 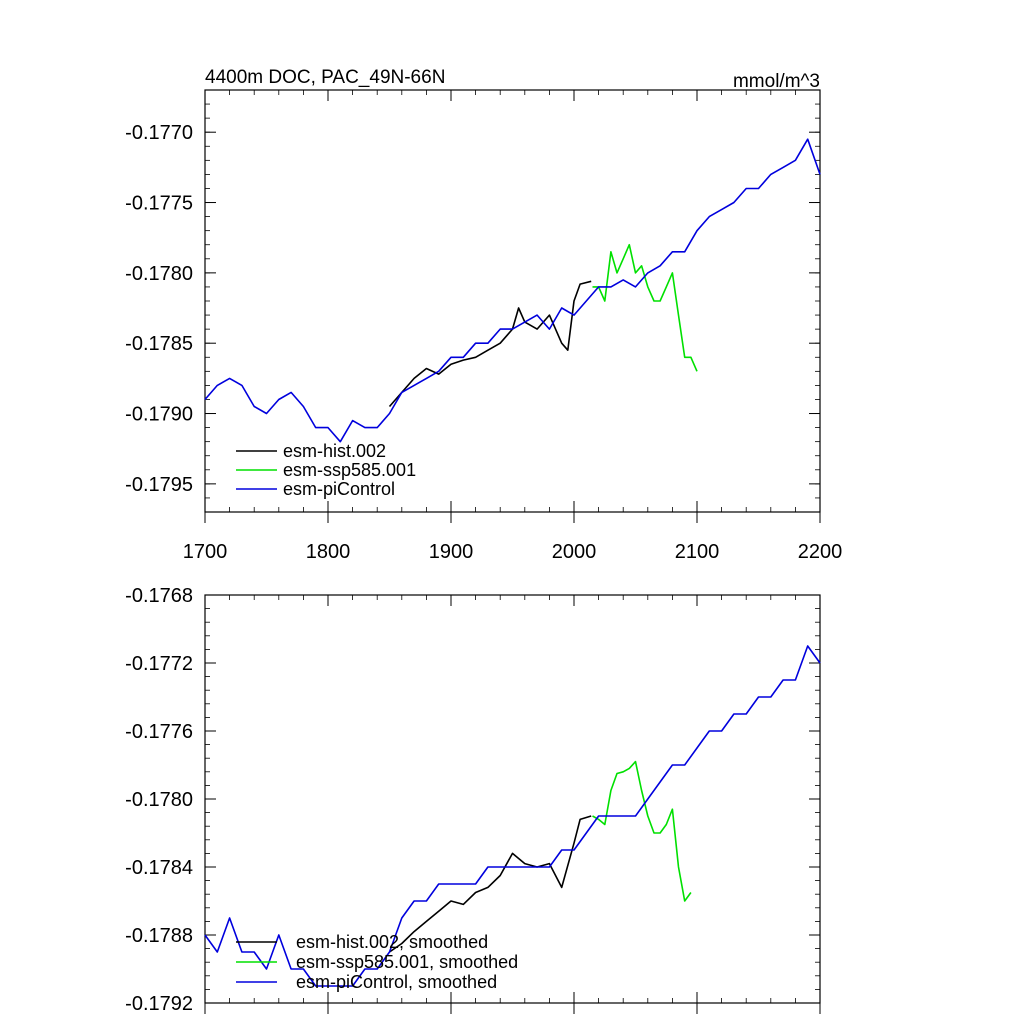 I want to click on chart-2-ytick-label: -0.1788, so click(x=159, y=936).